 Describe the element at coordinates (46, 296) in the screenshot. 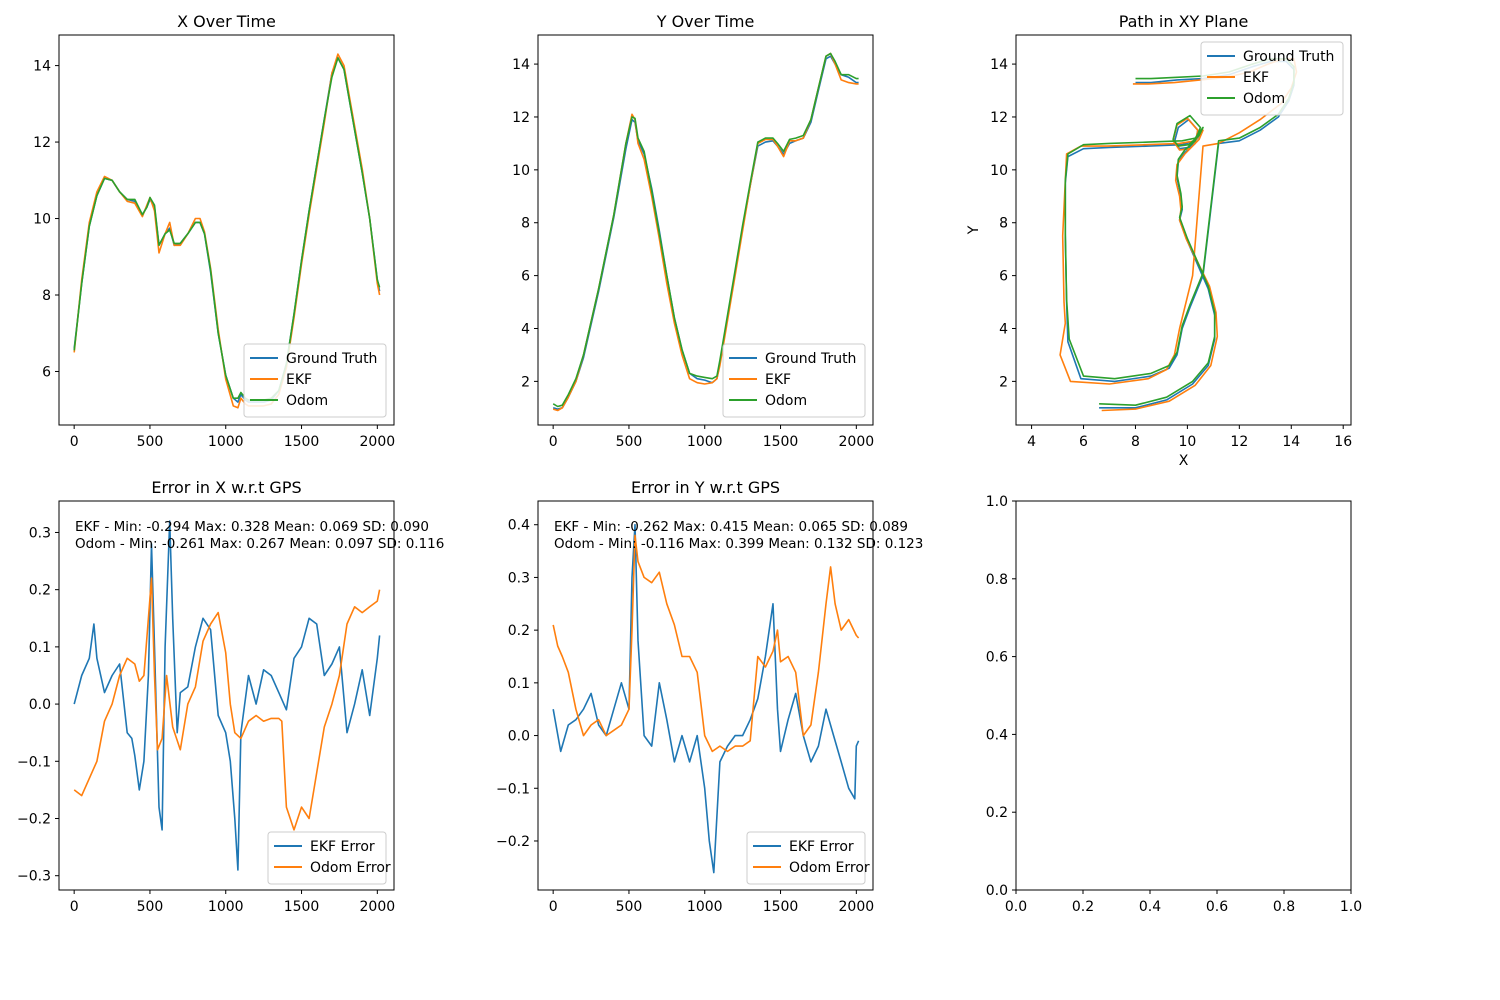

I see `y-tick-label: 8` at that location.